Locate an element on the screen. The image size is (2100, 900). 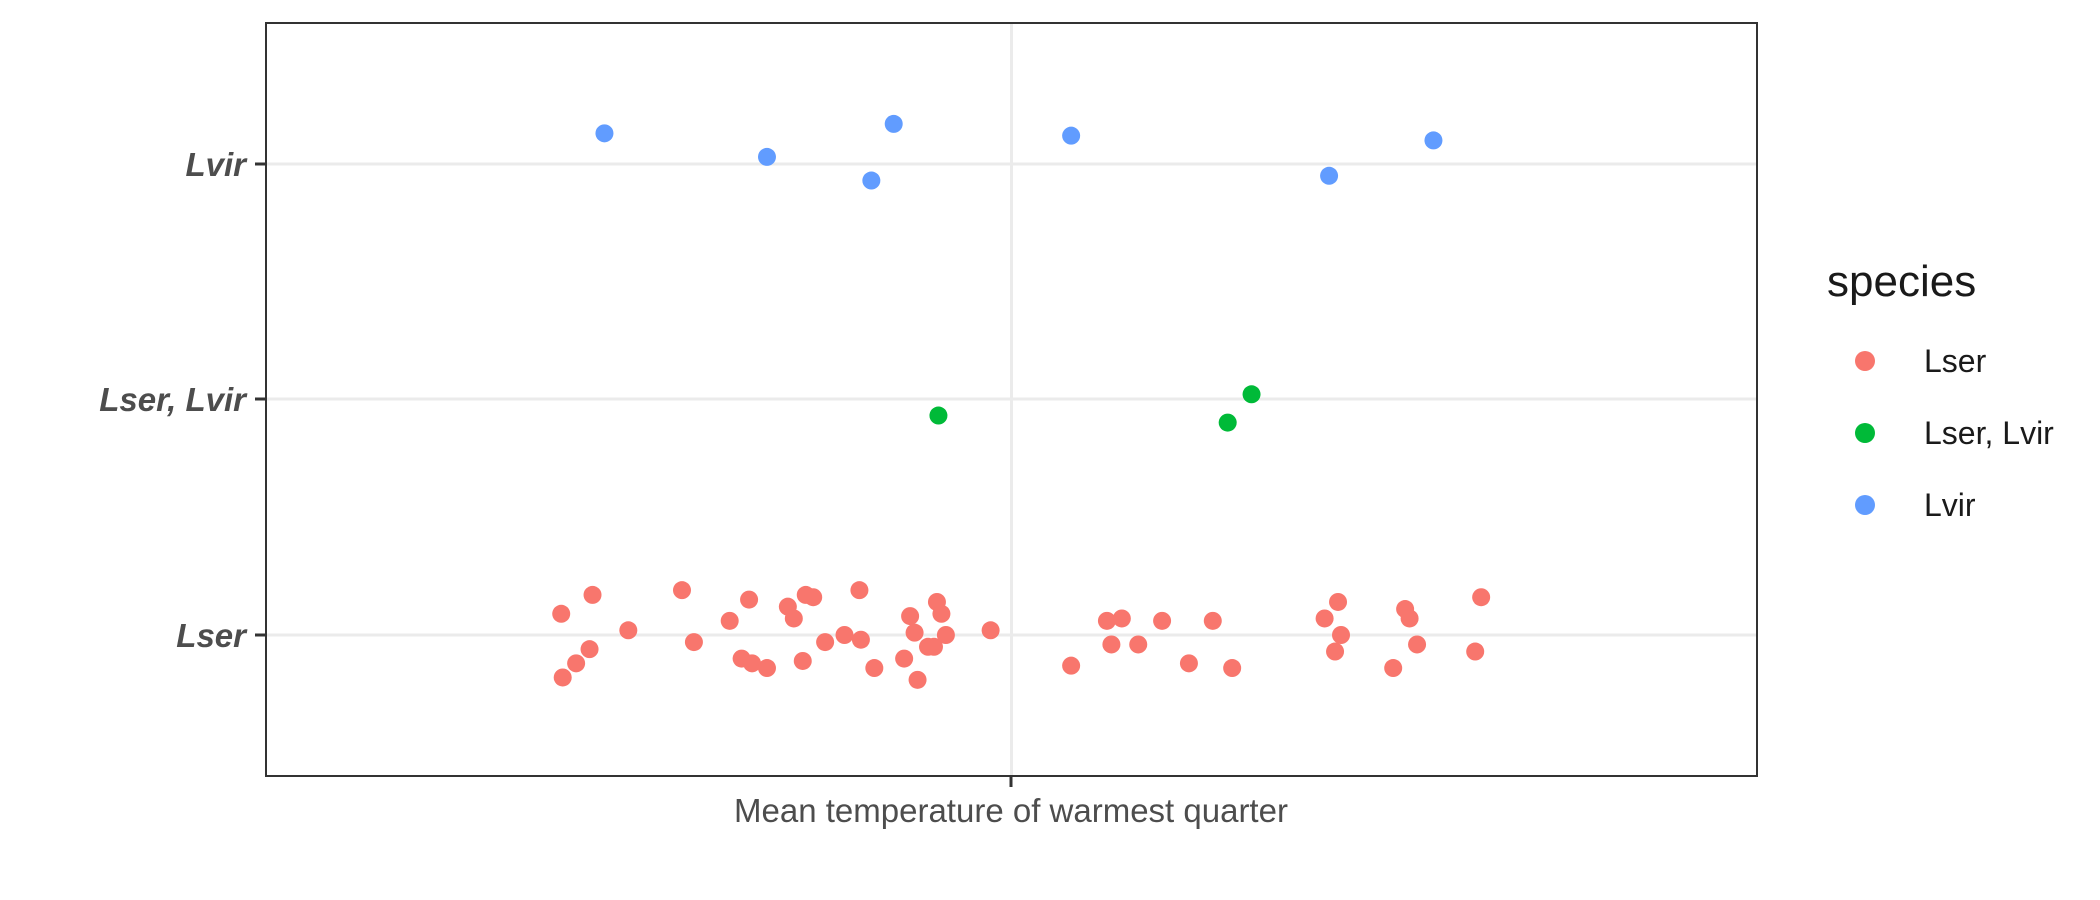
legend-label: Lser, Lvir is located at coordinates (1989, 433).